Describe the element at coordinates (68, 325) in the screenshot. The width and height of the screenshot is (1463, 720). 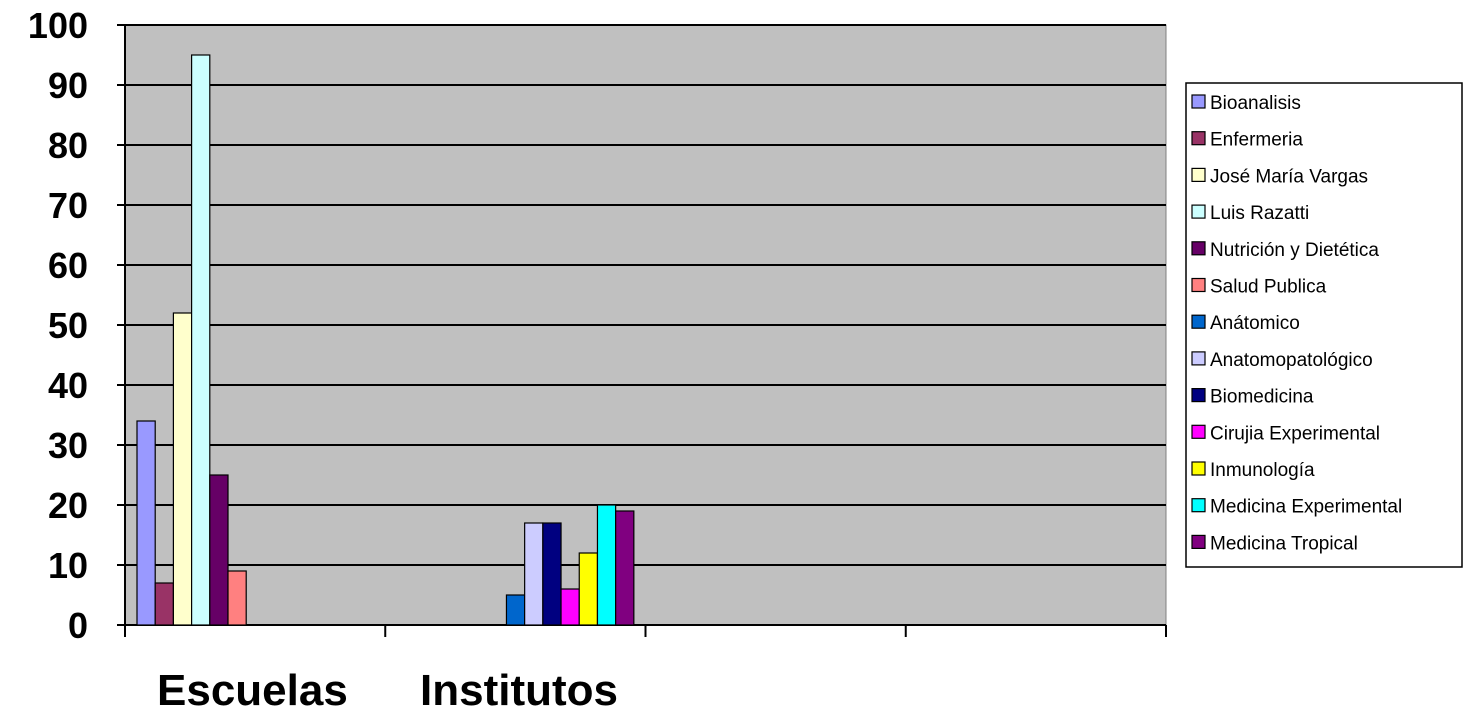
I see `y-tick-label: 50` at that location.